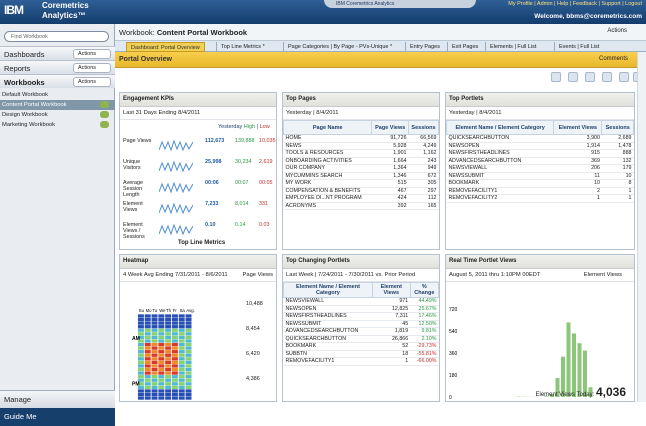 The width and height of the screenshot is (646, 426). Describe the element at coordinates (165, 47) in the screenshot. I see `tab-dashboard-portal-overview: Dashboard: Portal Overview` at that location.